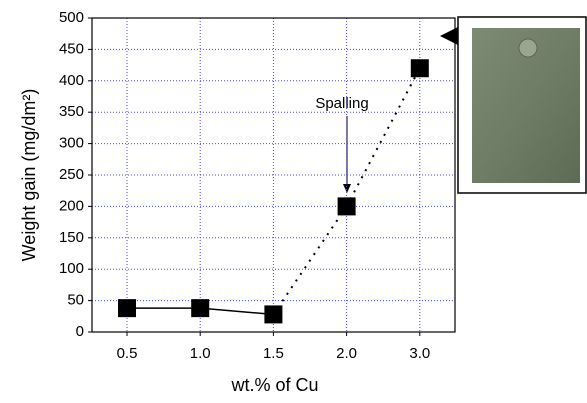 The image size is (587, 403). What do you see at coordinates (71, 174) in the screenshot?
I see `y-tick-label: 250` at bounding box center [71, 174].